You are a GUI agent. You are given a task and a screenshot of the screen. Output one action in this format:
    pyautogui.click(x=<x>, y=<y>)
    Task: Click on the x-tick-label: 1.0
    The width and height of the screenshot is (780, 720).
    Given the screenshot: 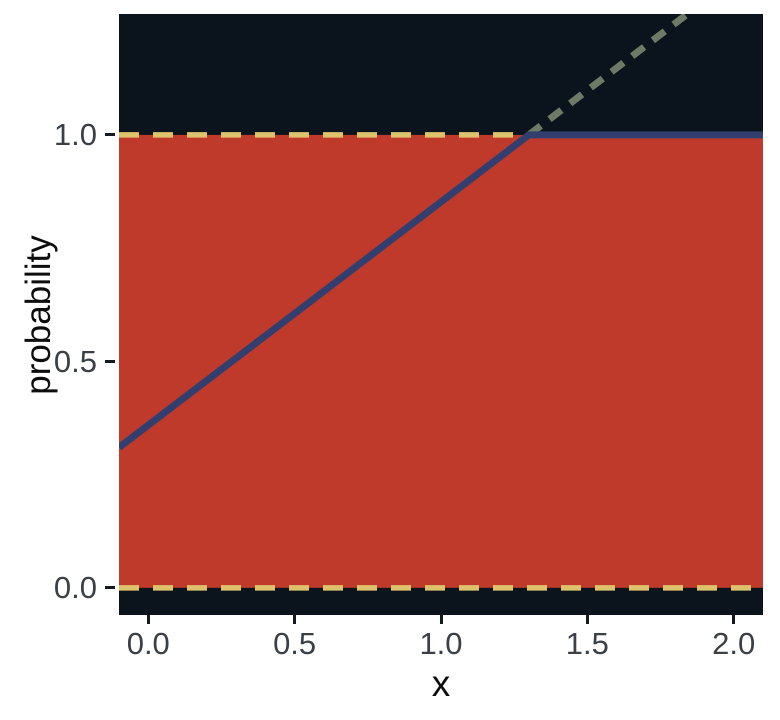 What is the action you would take?
    pyautogui.click(x=441, y=643)
    